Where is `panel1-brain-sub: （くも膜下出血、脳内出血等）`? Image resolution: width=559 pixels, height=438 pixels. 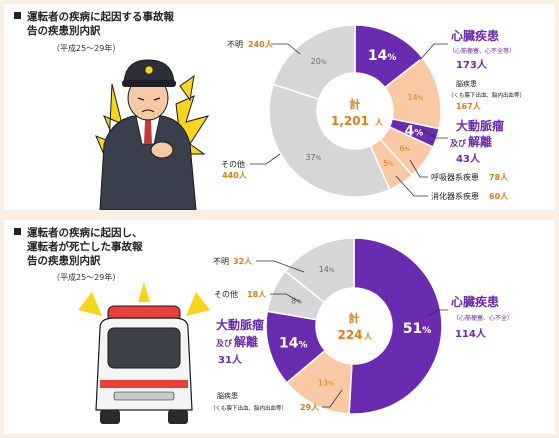
panel1-brain-sub: （くも膜下出血、脳内出血等） is located at coordinates (486, 95).